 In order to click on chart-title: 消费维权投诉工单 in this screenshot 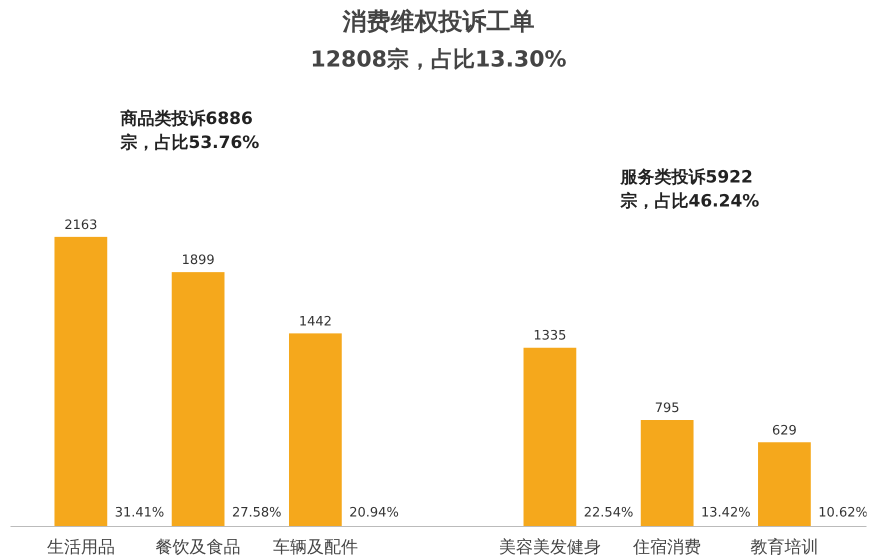, I will do `click(438, 22)`.